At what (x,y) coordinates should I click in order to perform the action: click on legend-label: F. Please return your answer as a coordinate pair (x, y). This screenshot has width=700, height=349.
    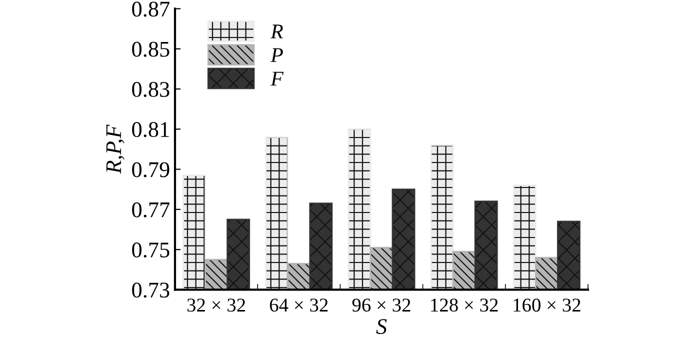
    Looking at the image, I should click on (277, 79).